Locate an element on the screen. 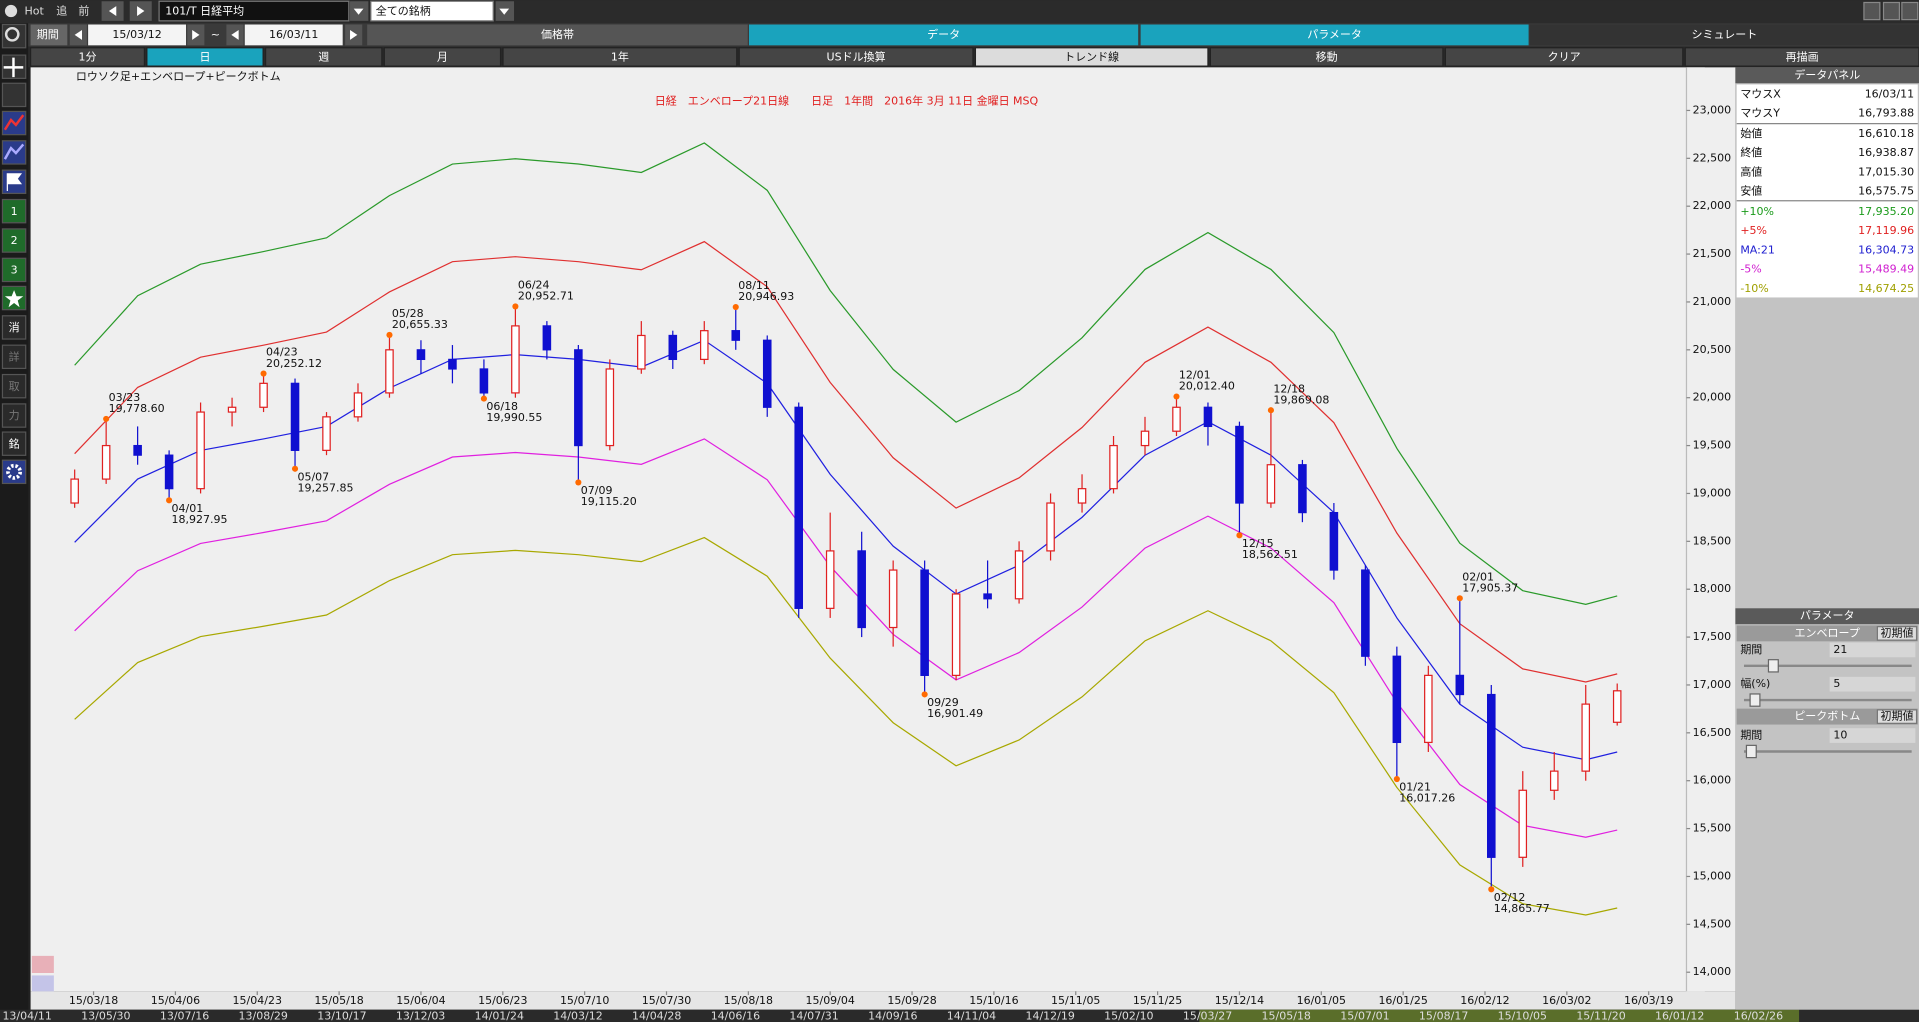 The image size is (1919, 1022). param-label: 幅(%) is located at coordinates (1755, 683).